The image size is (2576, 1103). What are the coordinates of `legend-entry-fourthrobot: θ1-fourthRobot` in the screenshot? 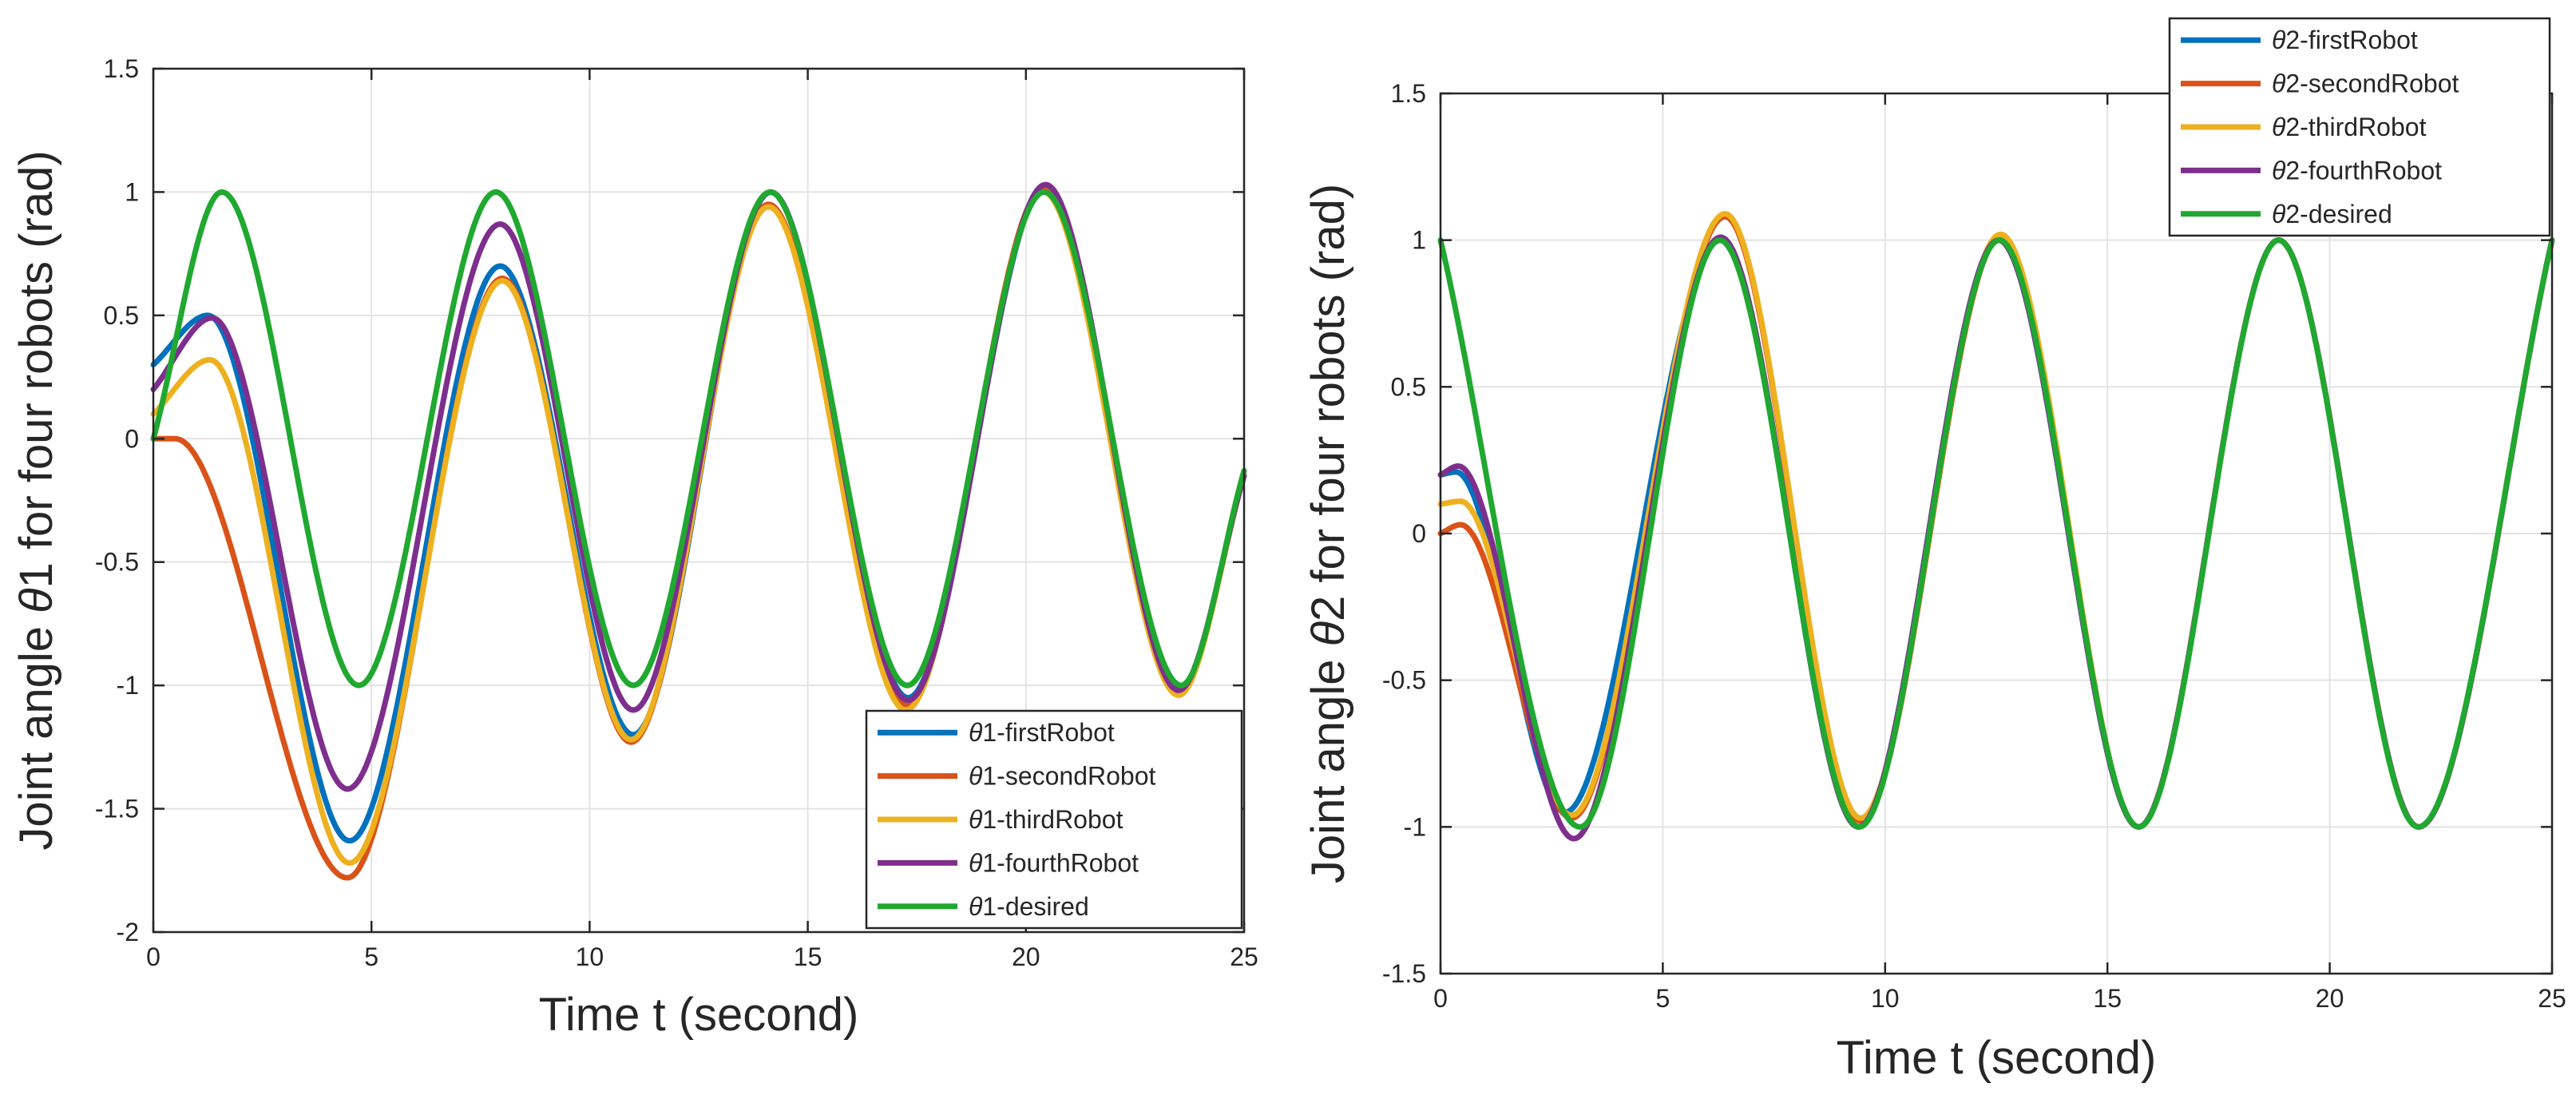 It's located at (1054, 862).